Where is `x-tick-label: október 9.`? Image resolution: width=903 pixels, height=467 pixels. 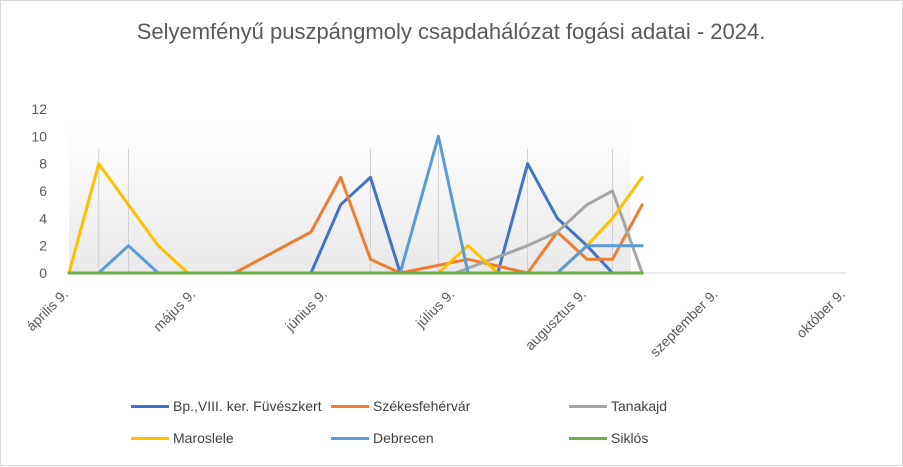
x-tick-label: október 9. is located at coordinates (820, 313).